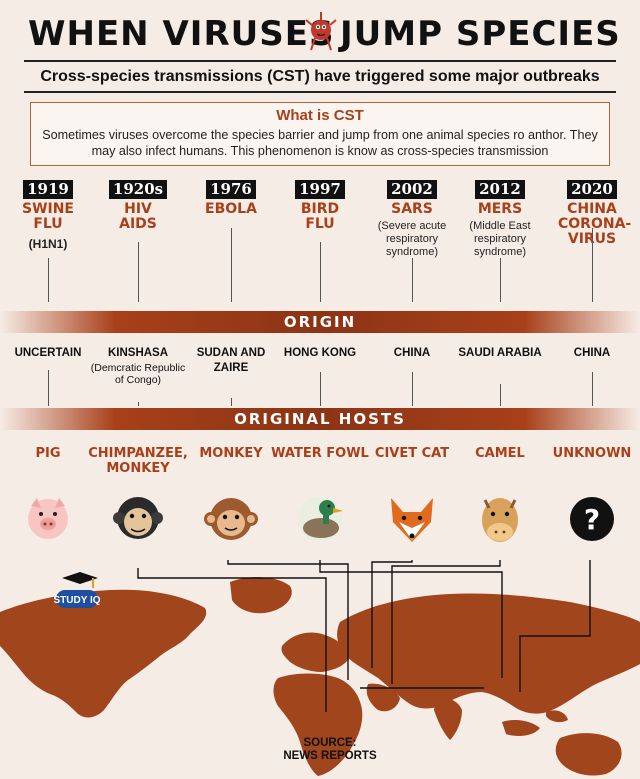 This screenshot has height=779, width=640. Describe the element at coordinates (320, 189) in the screenshot. I see `outbreak-year: 1997` at that location.